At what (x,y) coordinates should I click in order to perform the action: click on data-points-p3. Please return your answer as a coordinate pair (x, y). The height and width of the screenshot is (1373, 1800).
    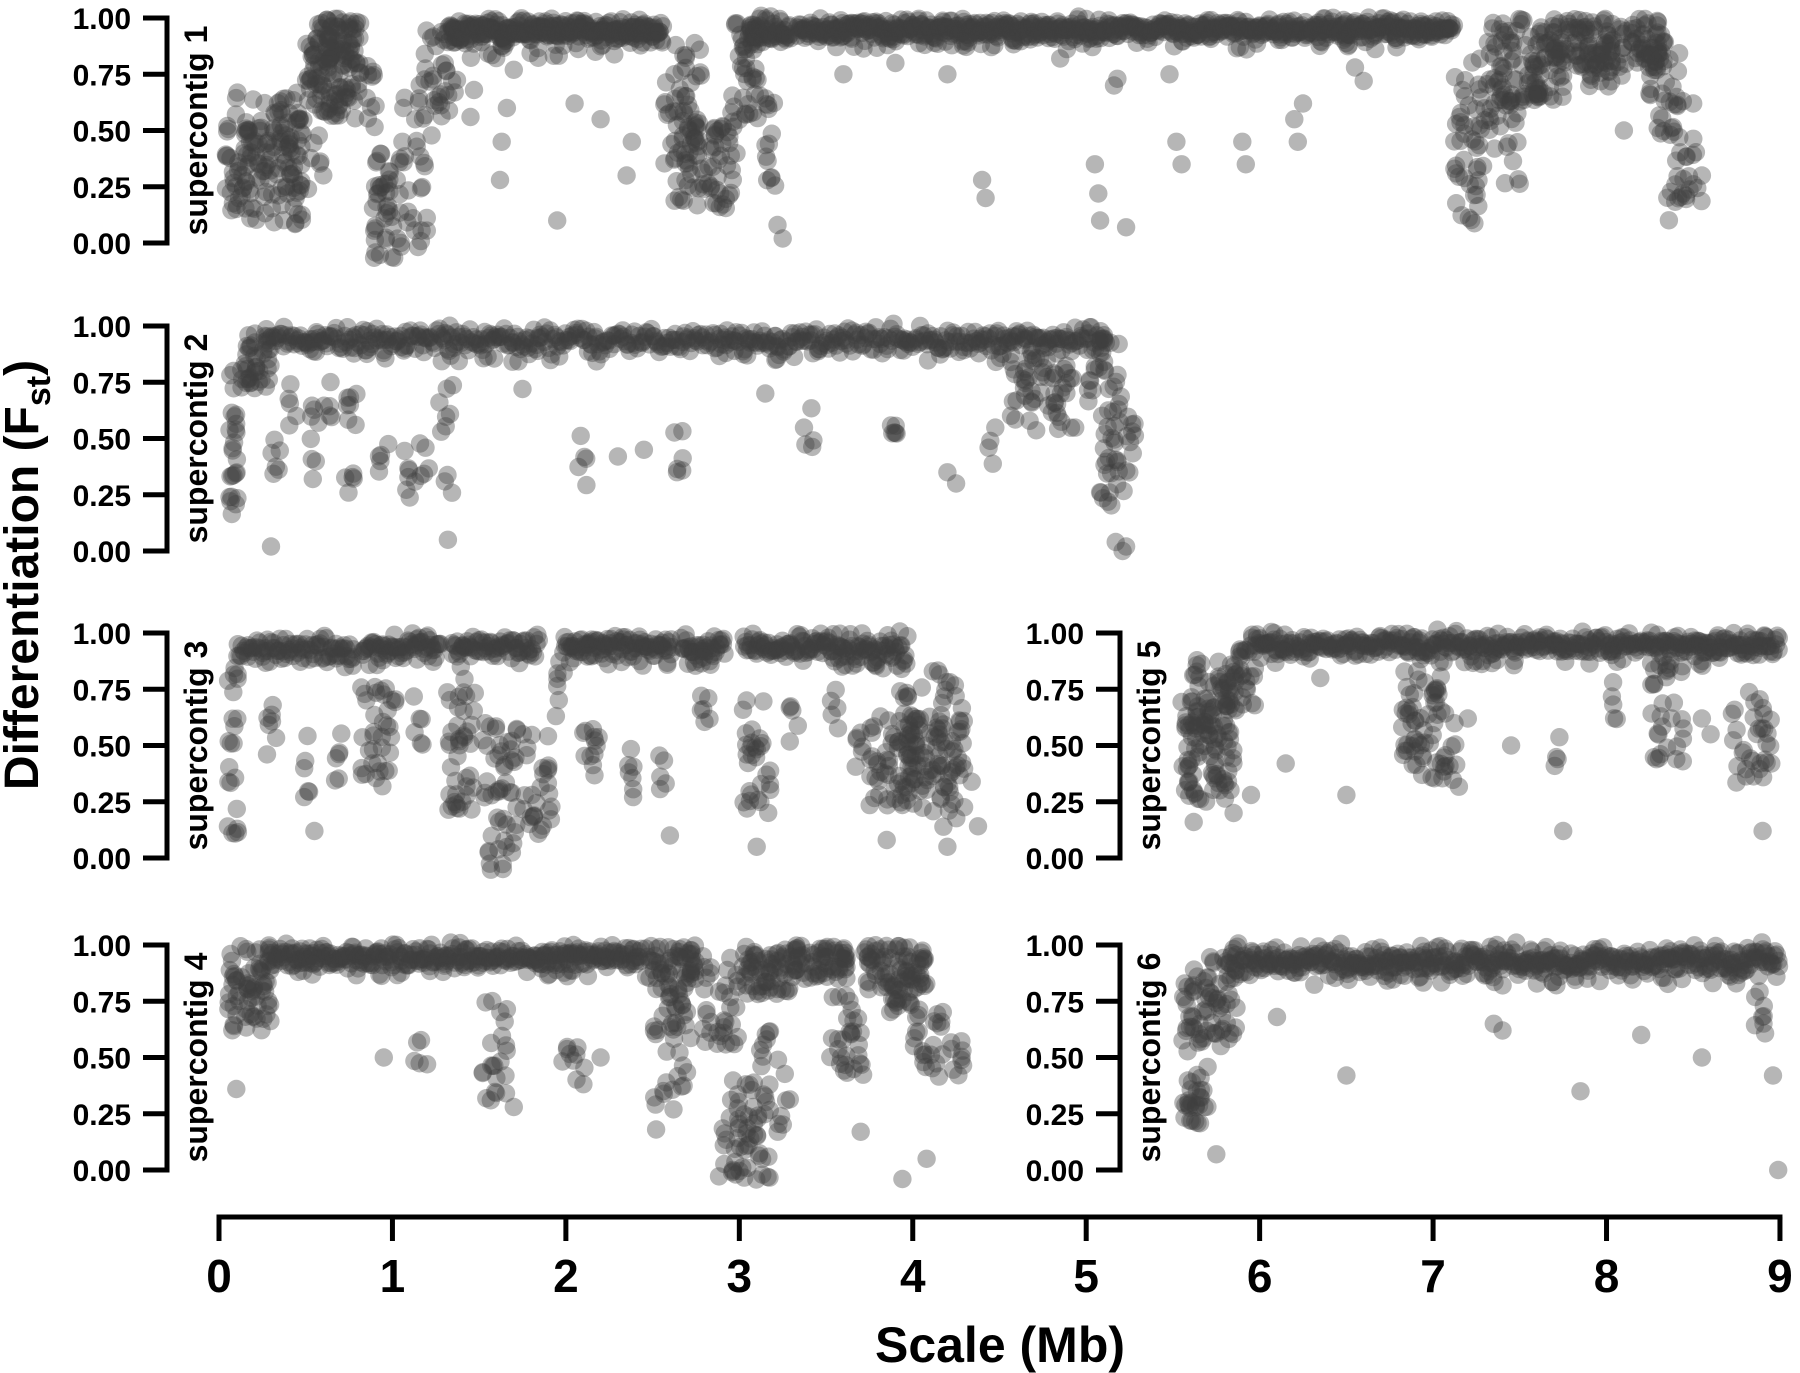
    Looking at the image, I should click on (603, 750).